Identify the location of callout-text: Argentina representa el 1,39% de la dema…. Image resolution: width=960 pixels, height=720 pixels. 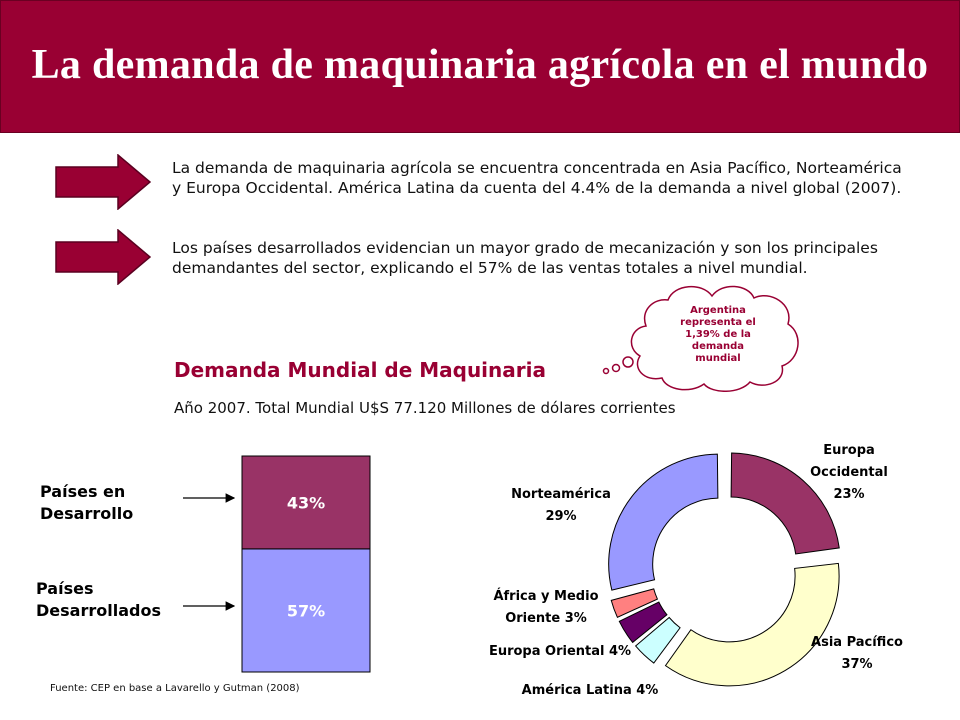
(718, 334).